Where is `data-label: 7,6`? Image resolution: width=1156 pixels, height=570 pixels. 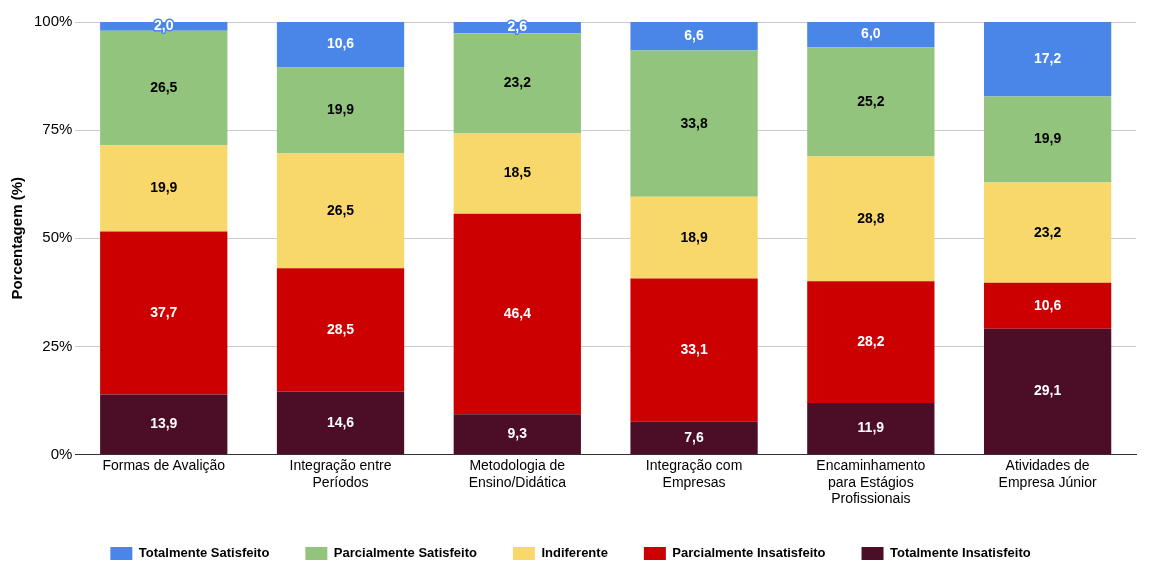 data-label: 7,6 is located at coordinates (694, 436).